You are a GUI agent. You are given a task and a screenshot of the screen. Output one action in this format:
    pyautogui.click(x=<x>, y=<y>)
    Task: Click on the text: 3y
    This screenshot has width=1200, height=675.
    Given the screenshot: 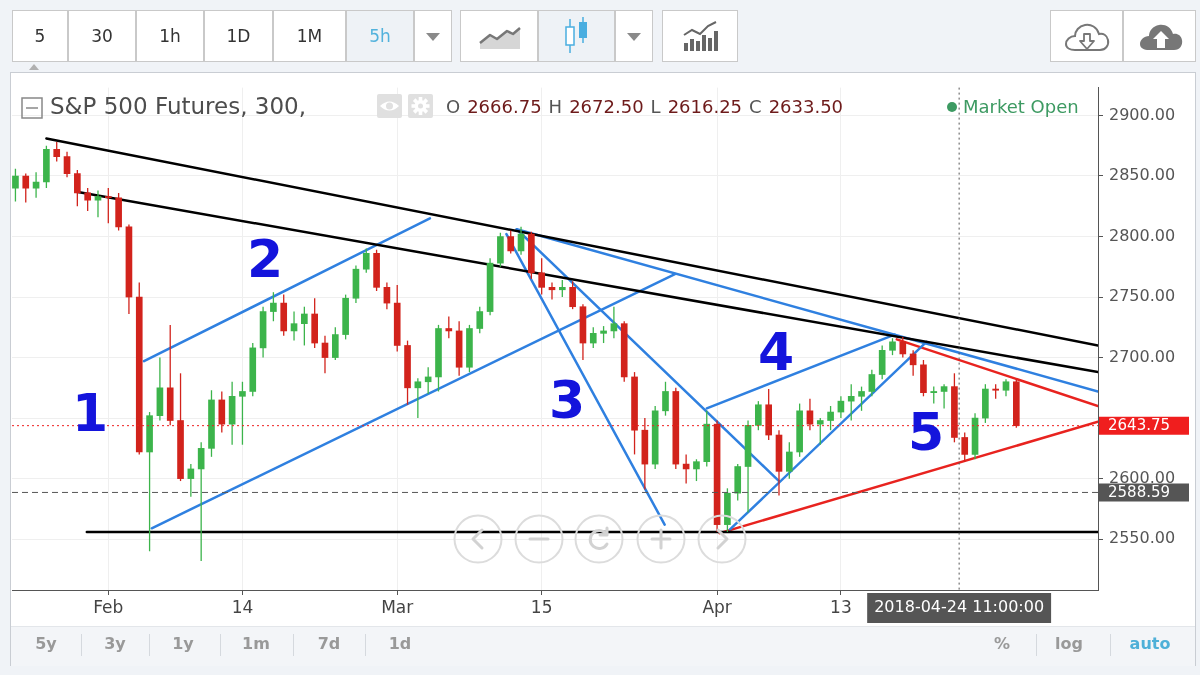 What is the action you would take?
    pyautogui.click(x=115, y=643)
    